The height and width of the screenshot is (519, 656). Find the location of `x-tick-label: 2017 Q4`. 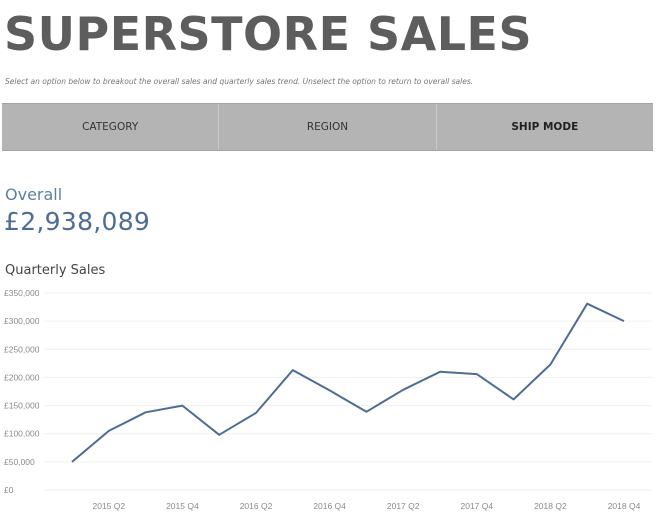

x-tick-label: 2017 Q4 is located at coordinates (476, 506).